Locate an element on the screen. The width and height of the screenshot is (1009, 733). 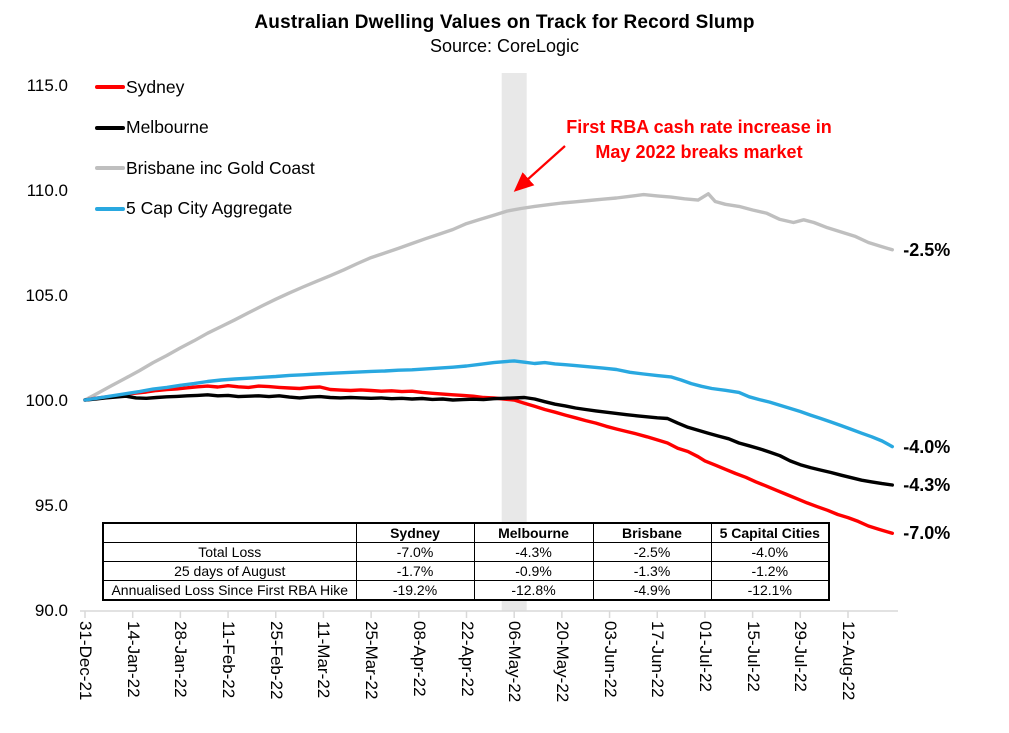
table-row-label: Total Loss is located at coordinates (229, 552).